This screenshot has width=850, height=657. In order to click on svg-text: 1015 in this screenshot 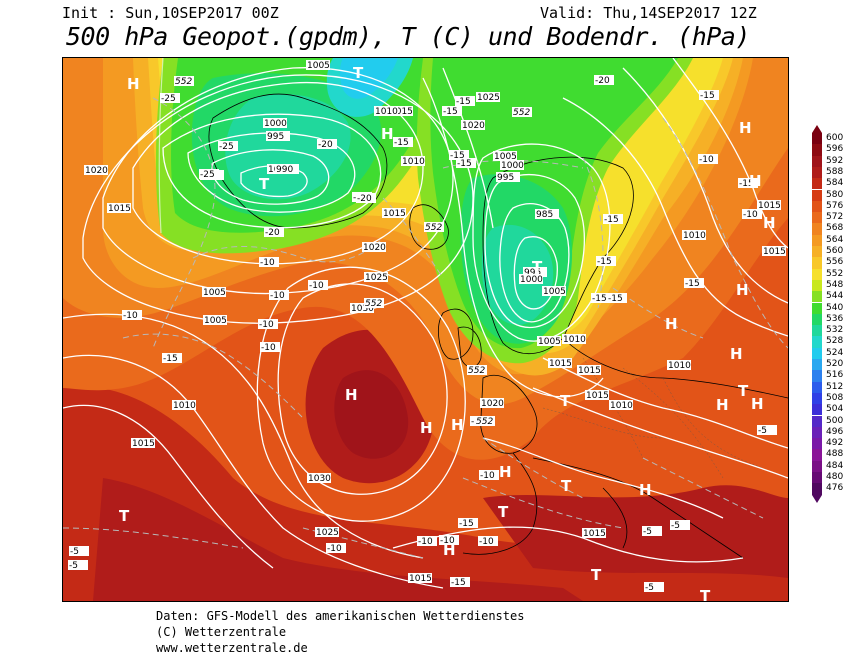, I will do `click(589, 371)`.